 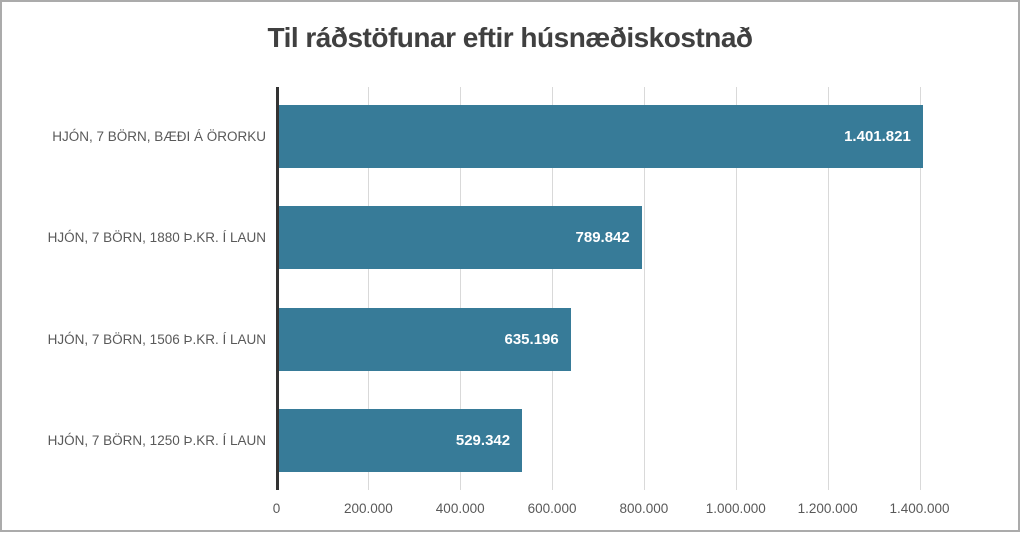 I want to click on chart-title: Til ráðstöfunar eftir húsnæðiskostnað, so click(x=510, y=37).